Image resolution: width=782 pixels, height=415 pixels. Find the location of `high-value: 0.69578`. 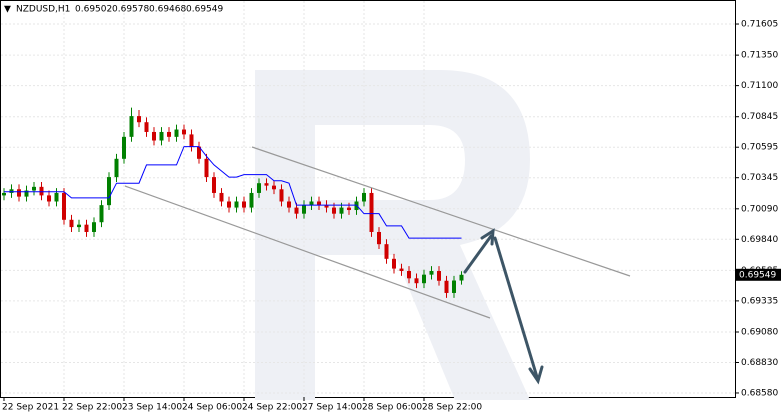

high-value: 0.69578 is located at coordinates (130, 10).